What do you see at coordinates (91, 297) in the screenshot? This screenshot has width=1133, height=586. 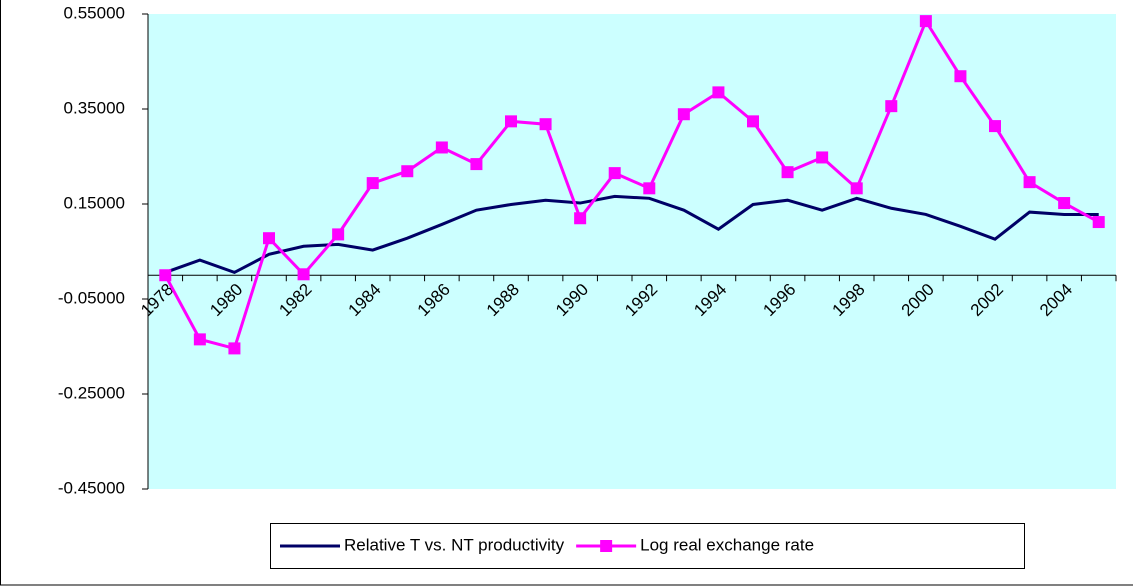 I see `y-tick-label: -0.05000` at bounding box center [91, 297].